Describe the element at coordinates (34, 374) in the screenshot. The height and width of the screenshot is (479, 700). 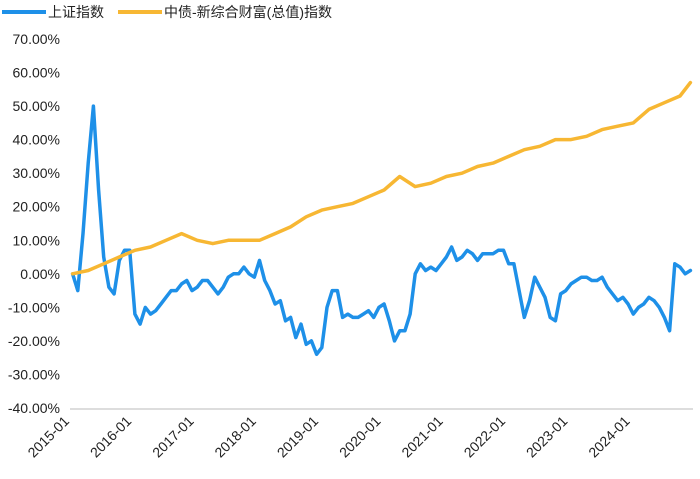
I see `y-tick-label: -30.00%` at that location.